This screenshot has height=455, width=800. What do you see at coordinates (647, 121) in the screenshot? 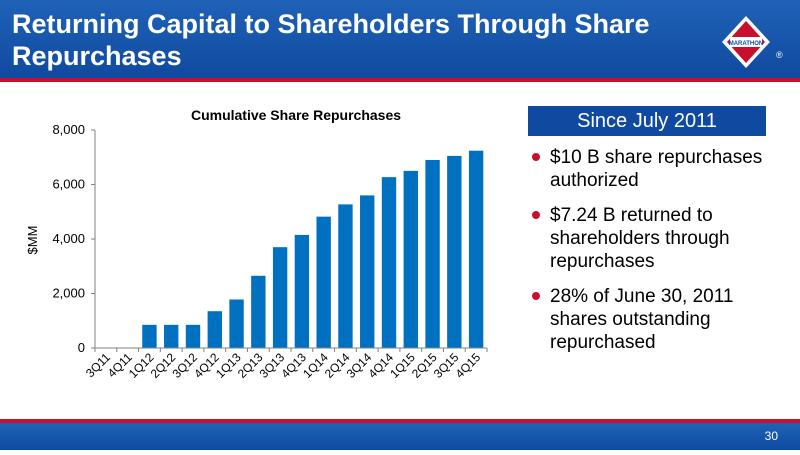
I see `side-heading: Since July 2011` at bounding box center [647, 121].